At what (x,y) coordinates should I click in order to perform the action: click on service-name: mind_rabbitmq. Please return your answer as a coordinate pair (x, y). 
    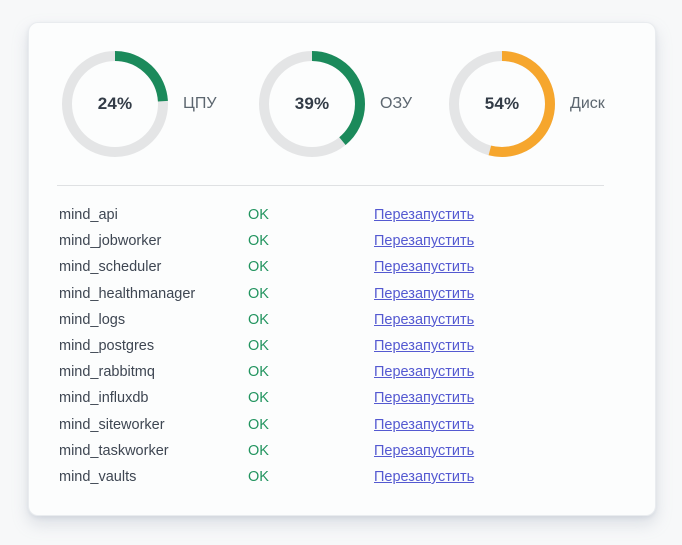
    Looking at the image, I should click on (107, 372).